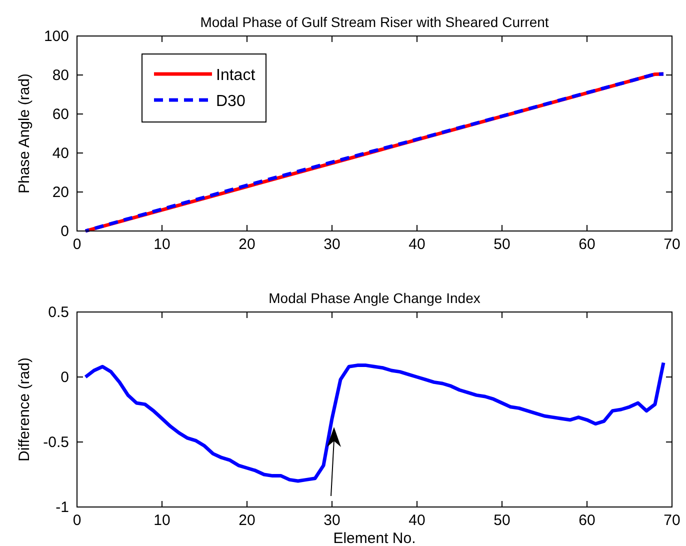  Describe the element at coordinates (24, 410) in the screenshot. I see `y-axis-title: Difference (rad)` at that location.